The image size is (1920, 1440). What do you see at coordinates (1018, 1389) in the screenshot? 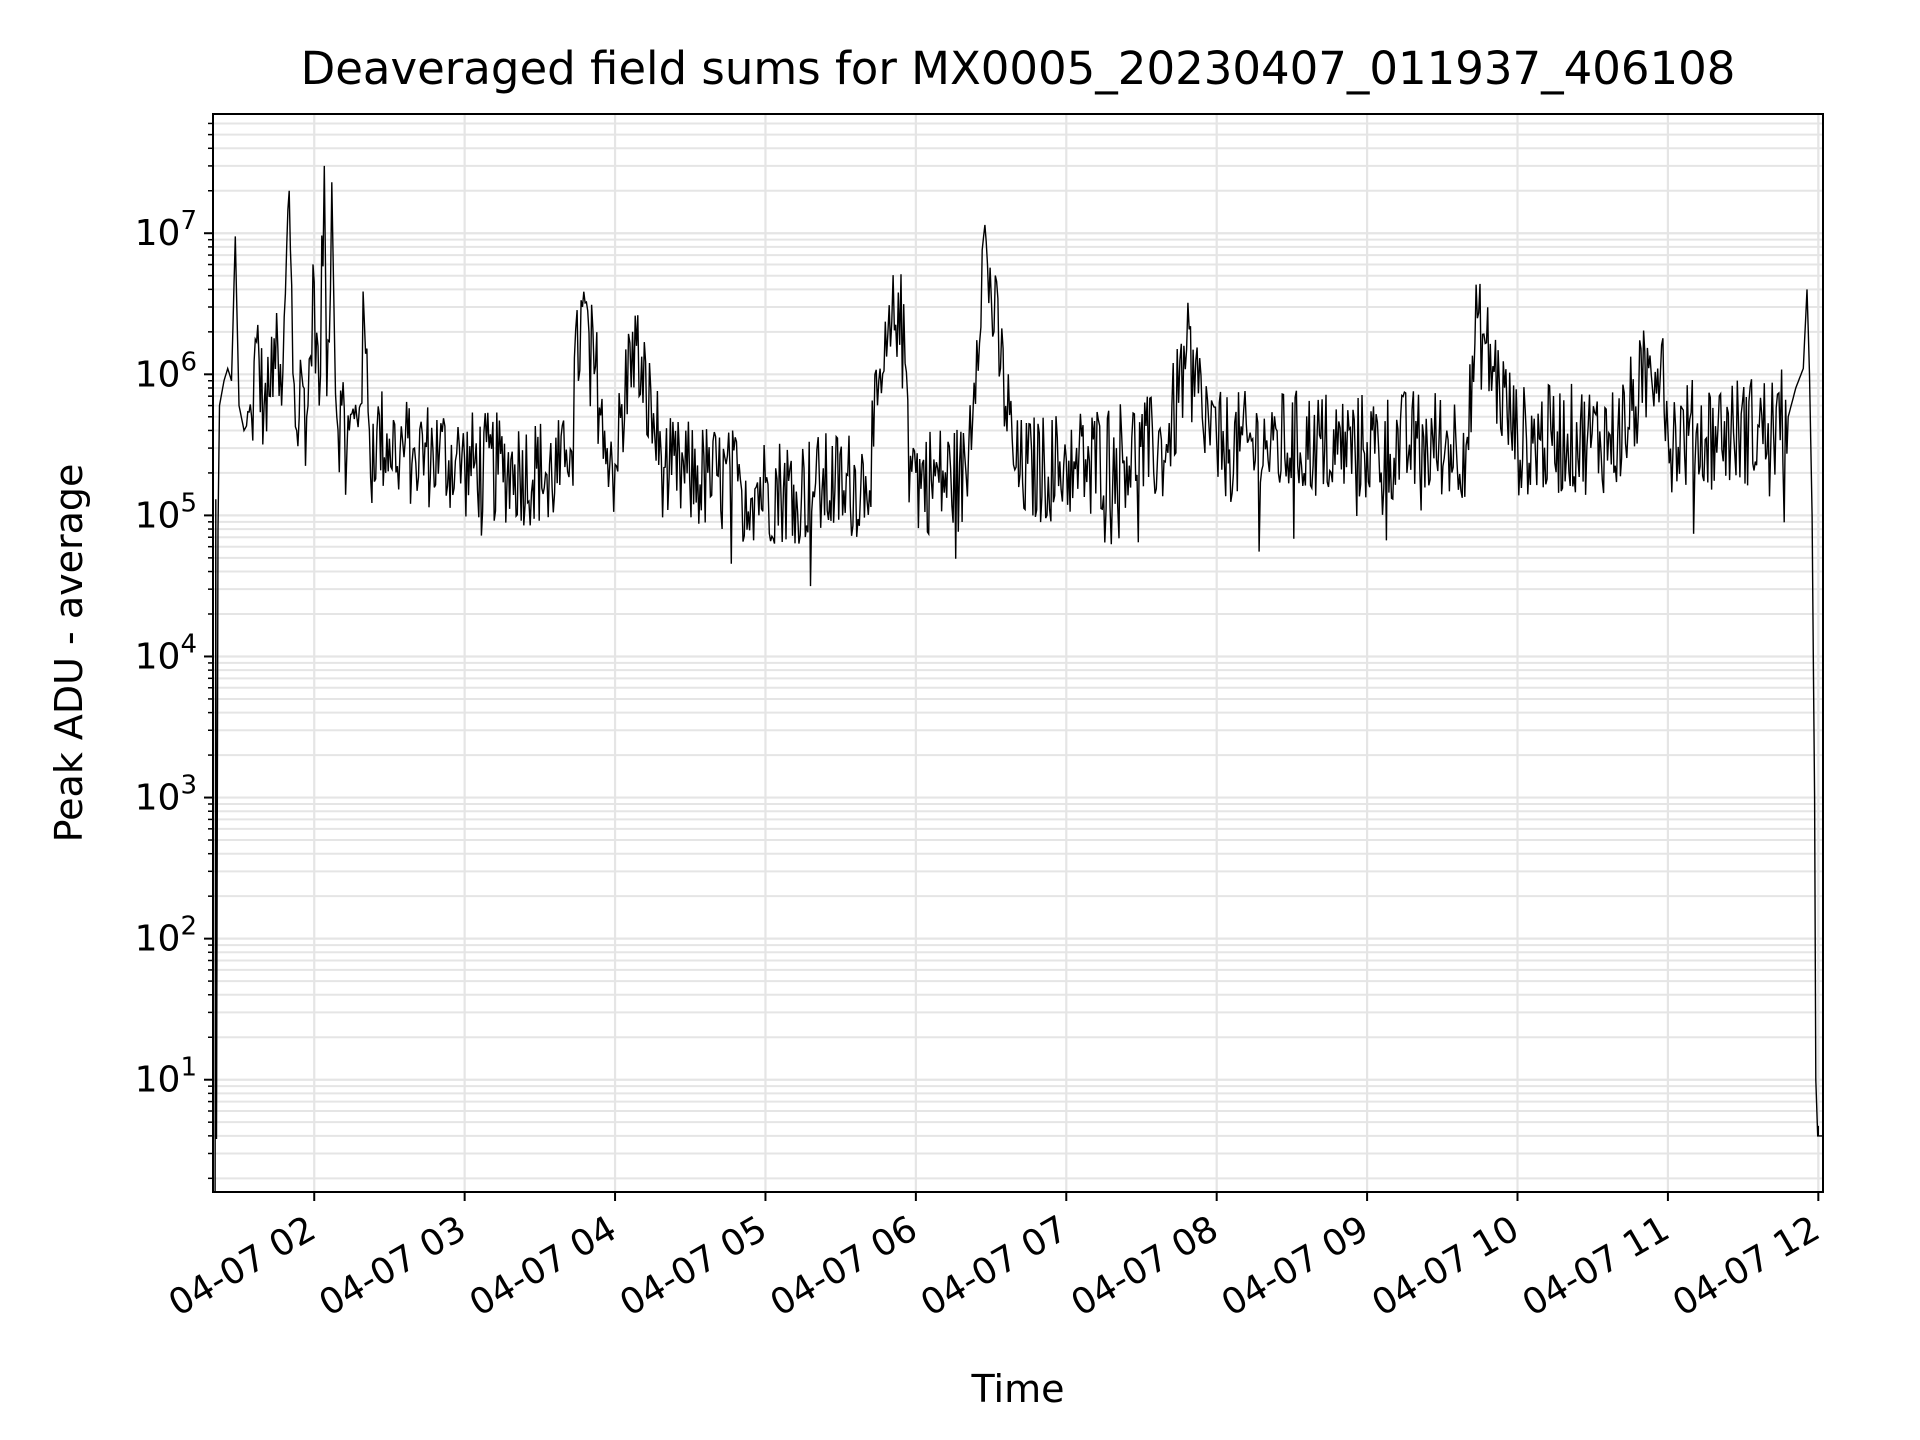
I see `x-axis-label: Time` at bounding box center [1018, 1389].